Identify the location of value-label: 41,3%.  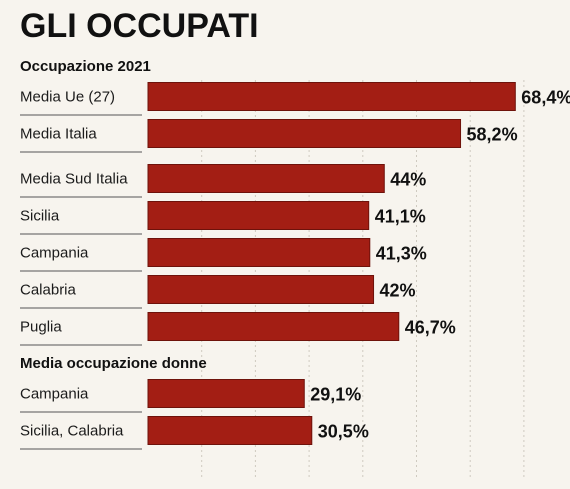
(401, 254).